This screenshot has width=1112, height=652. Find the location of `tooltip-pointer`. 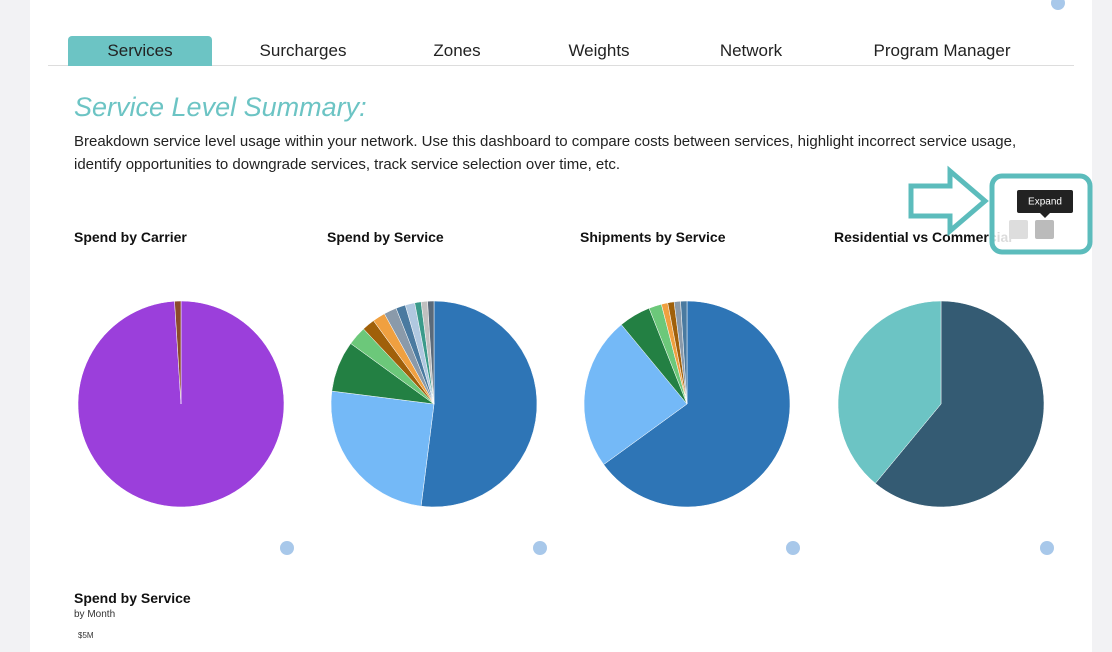

tooltip-pointer is located at coordinates (1045, 215).